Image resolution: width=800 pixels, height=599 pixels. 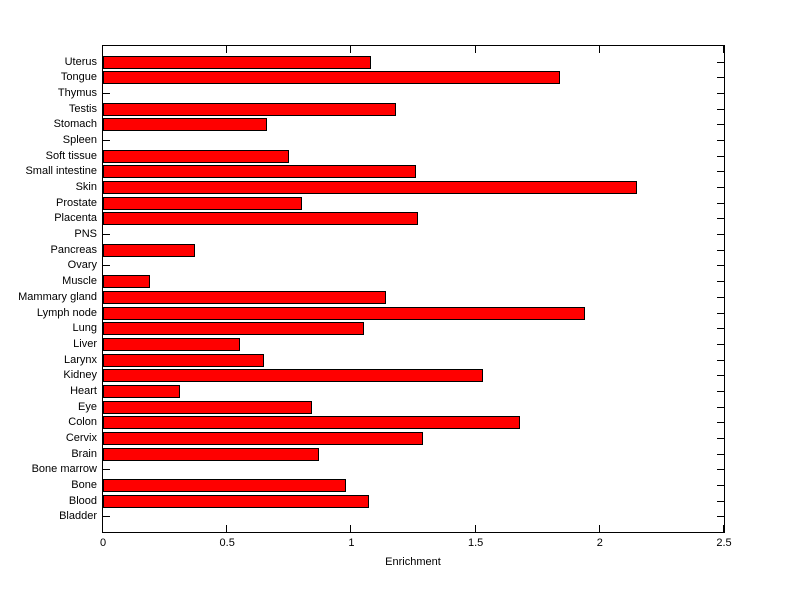 What do you see at coordinates (66, 313) in the screenshot?
I see `category-label: Lymph node` at bounding box center [66, 313].